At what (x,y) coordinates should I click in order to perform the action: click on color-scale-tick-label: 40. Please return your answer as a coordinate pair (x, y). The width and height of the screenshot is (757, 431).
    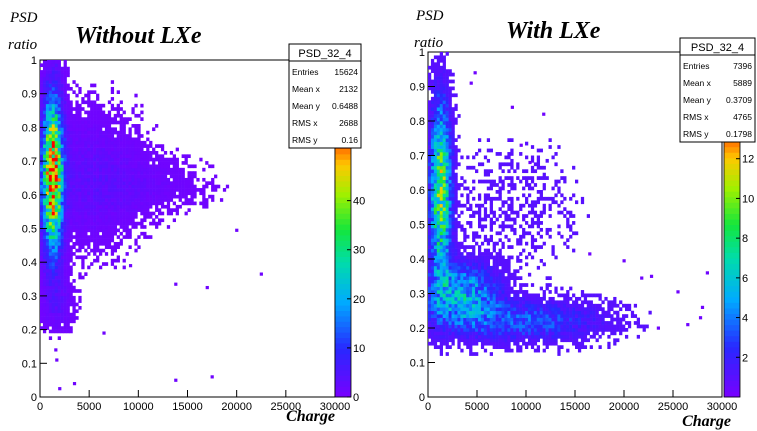
    Looking at the image, I should click on (359, 202).